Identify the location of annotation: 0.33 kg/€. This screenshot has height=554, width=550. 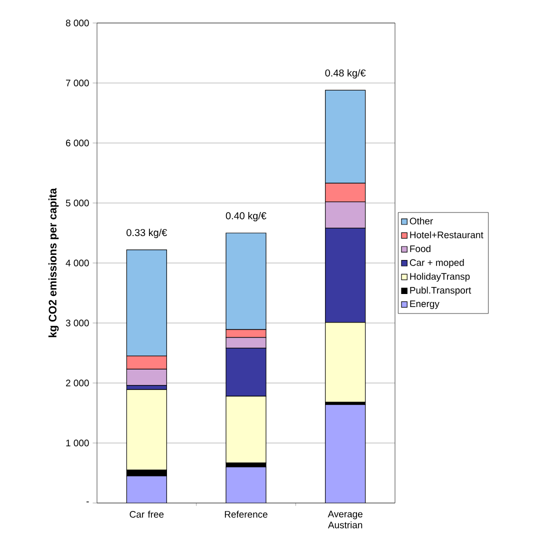
(147, 233).